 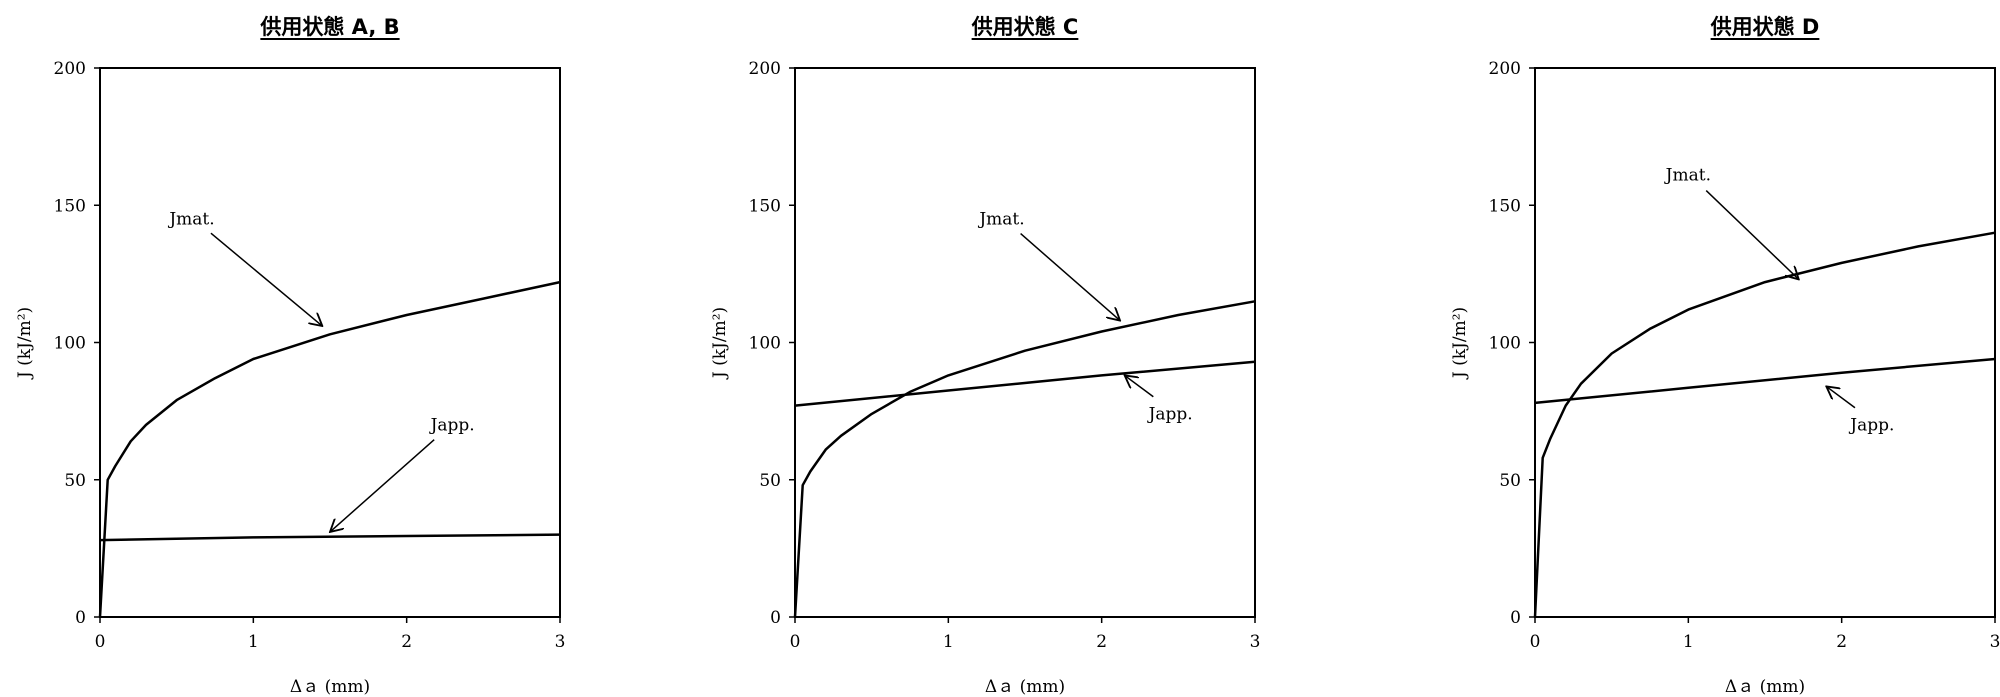 I want to click on chart-title: 供用状態 A, B, so click(x=330, y=27).